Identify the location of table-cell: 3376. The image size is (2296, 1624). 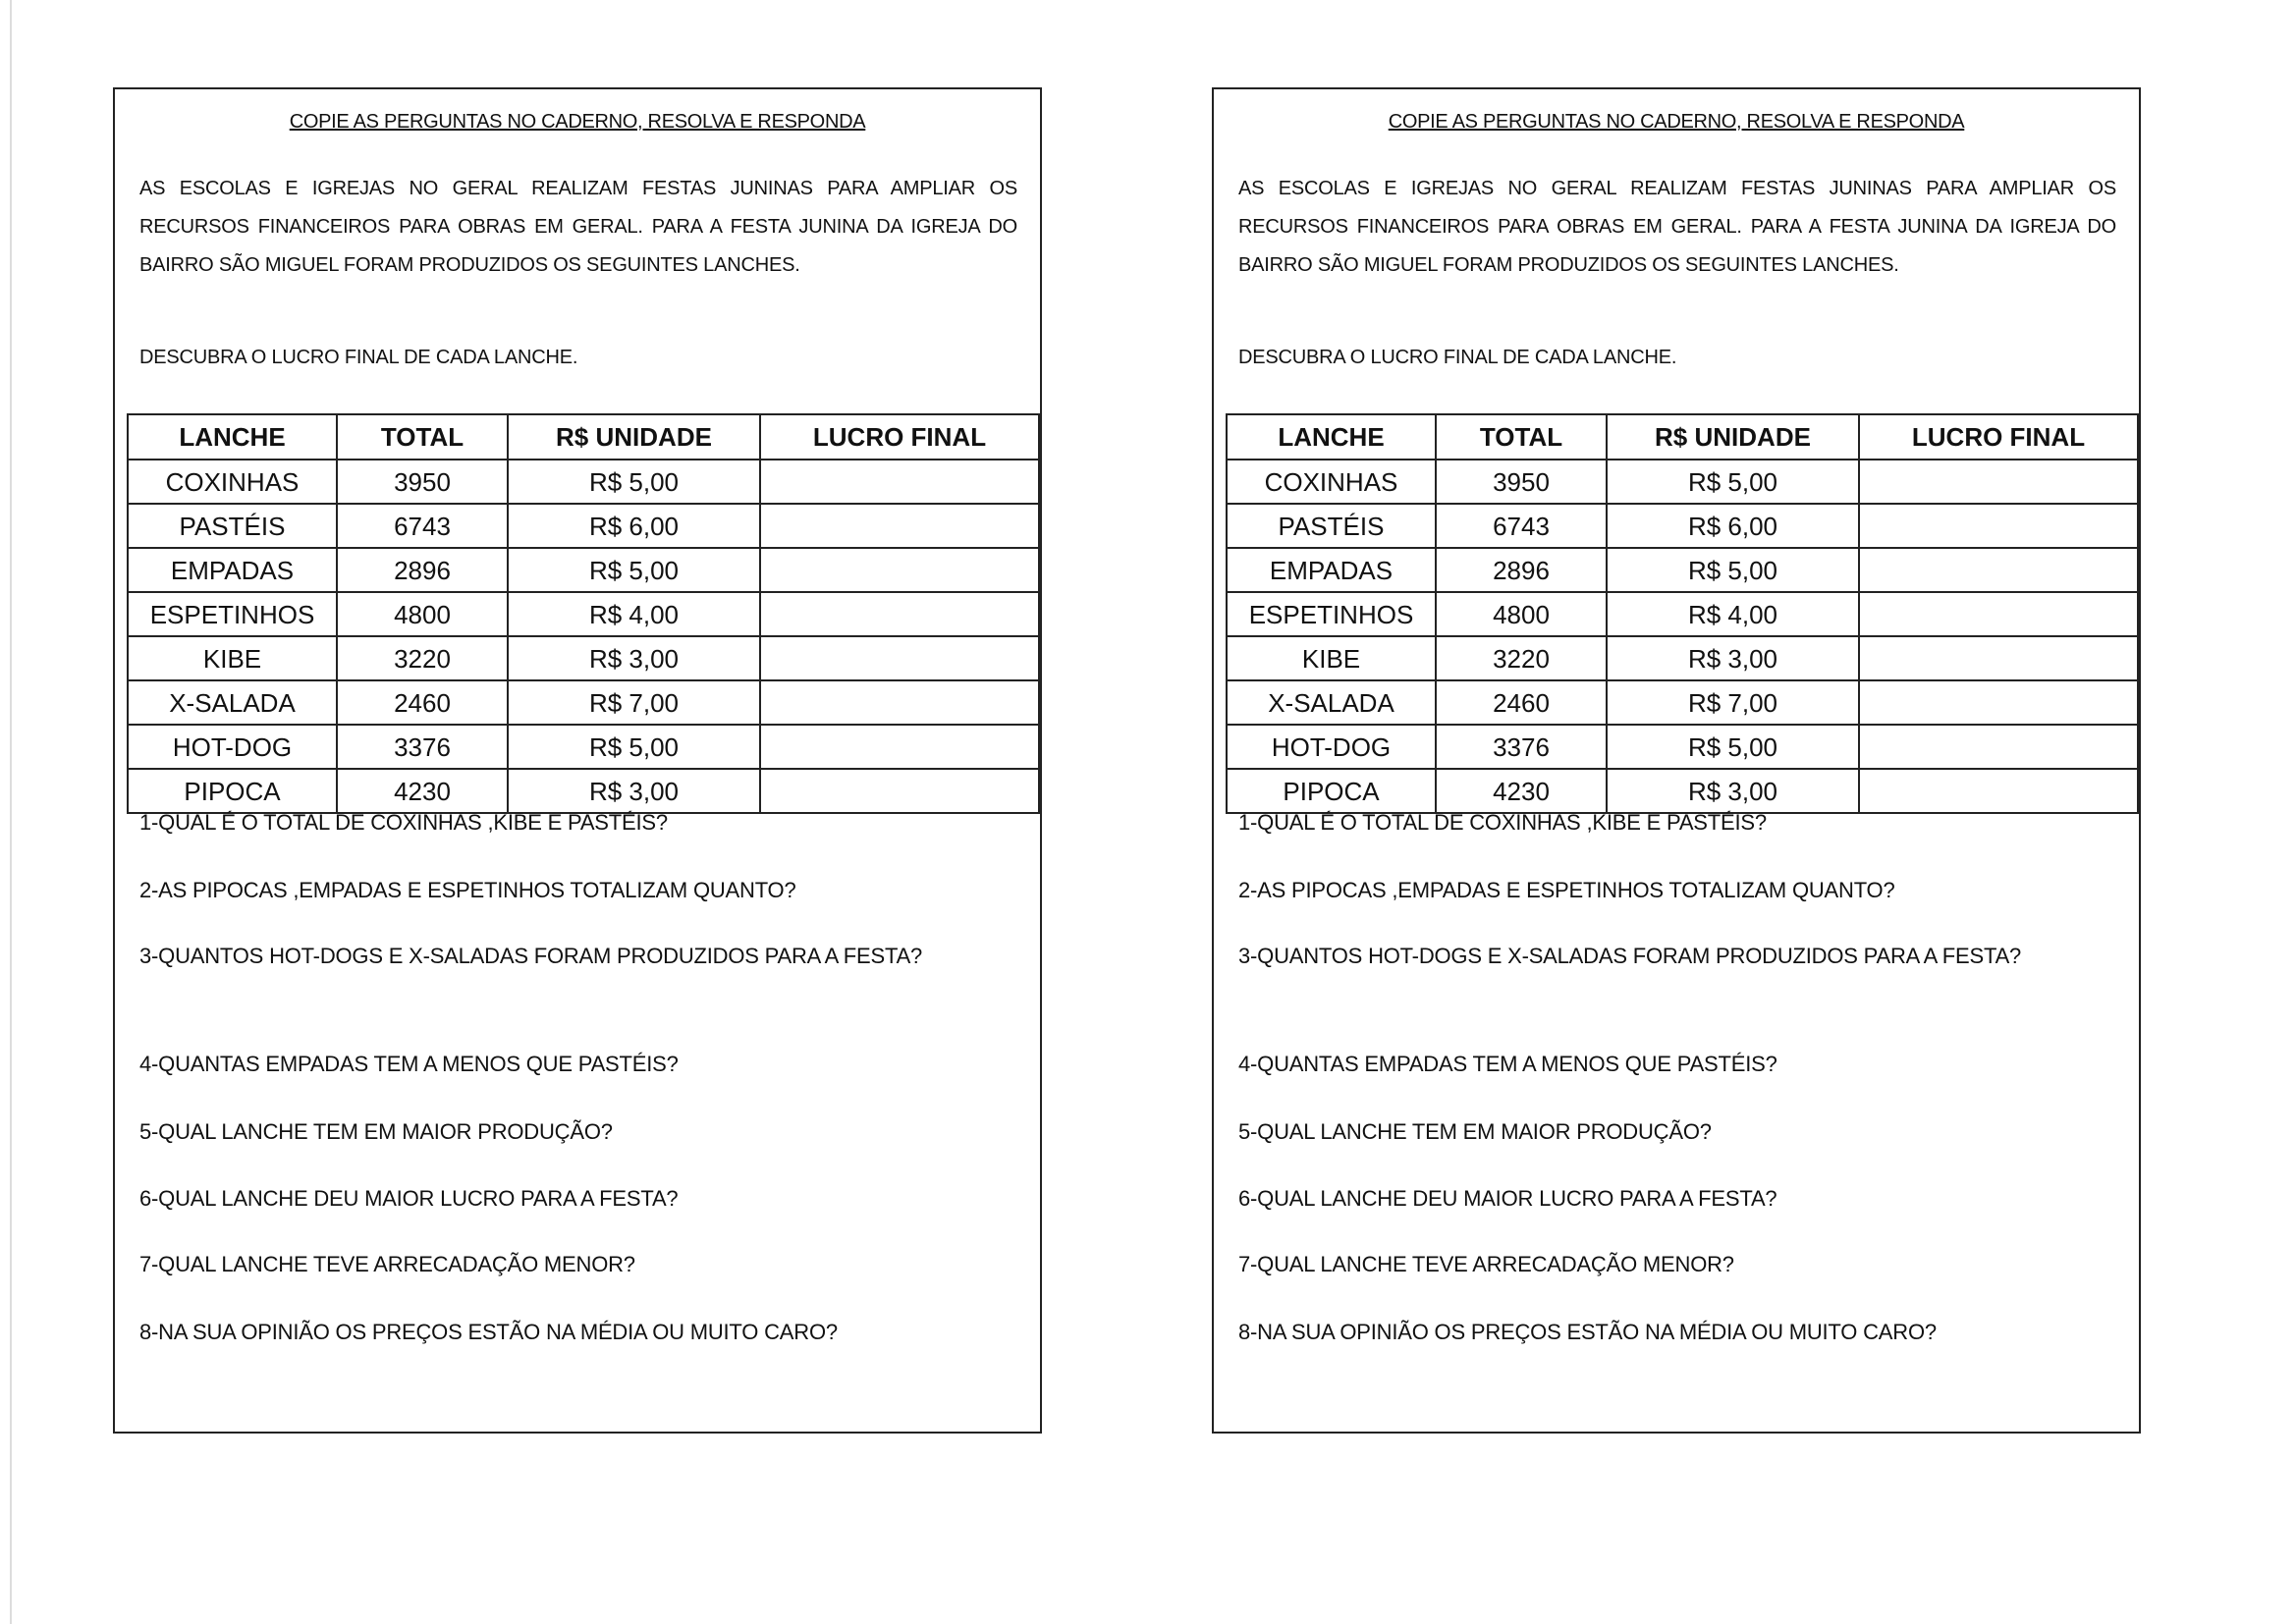
(1521, 747).